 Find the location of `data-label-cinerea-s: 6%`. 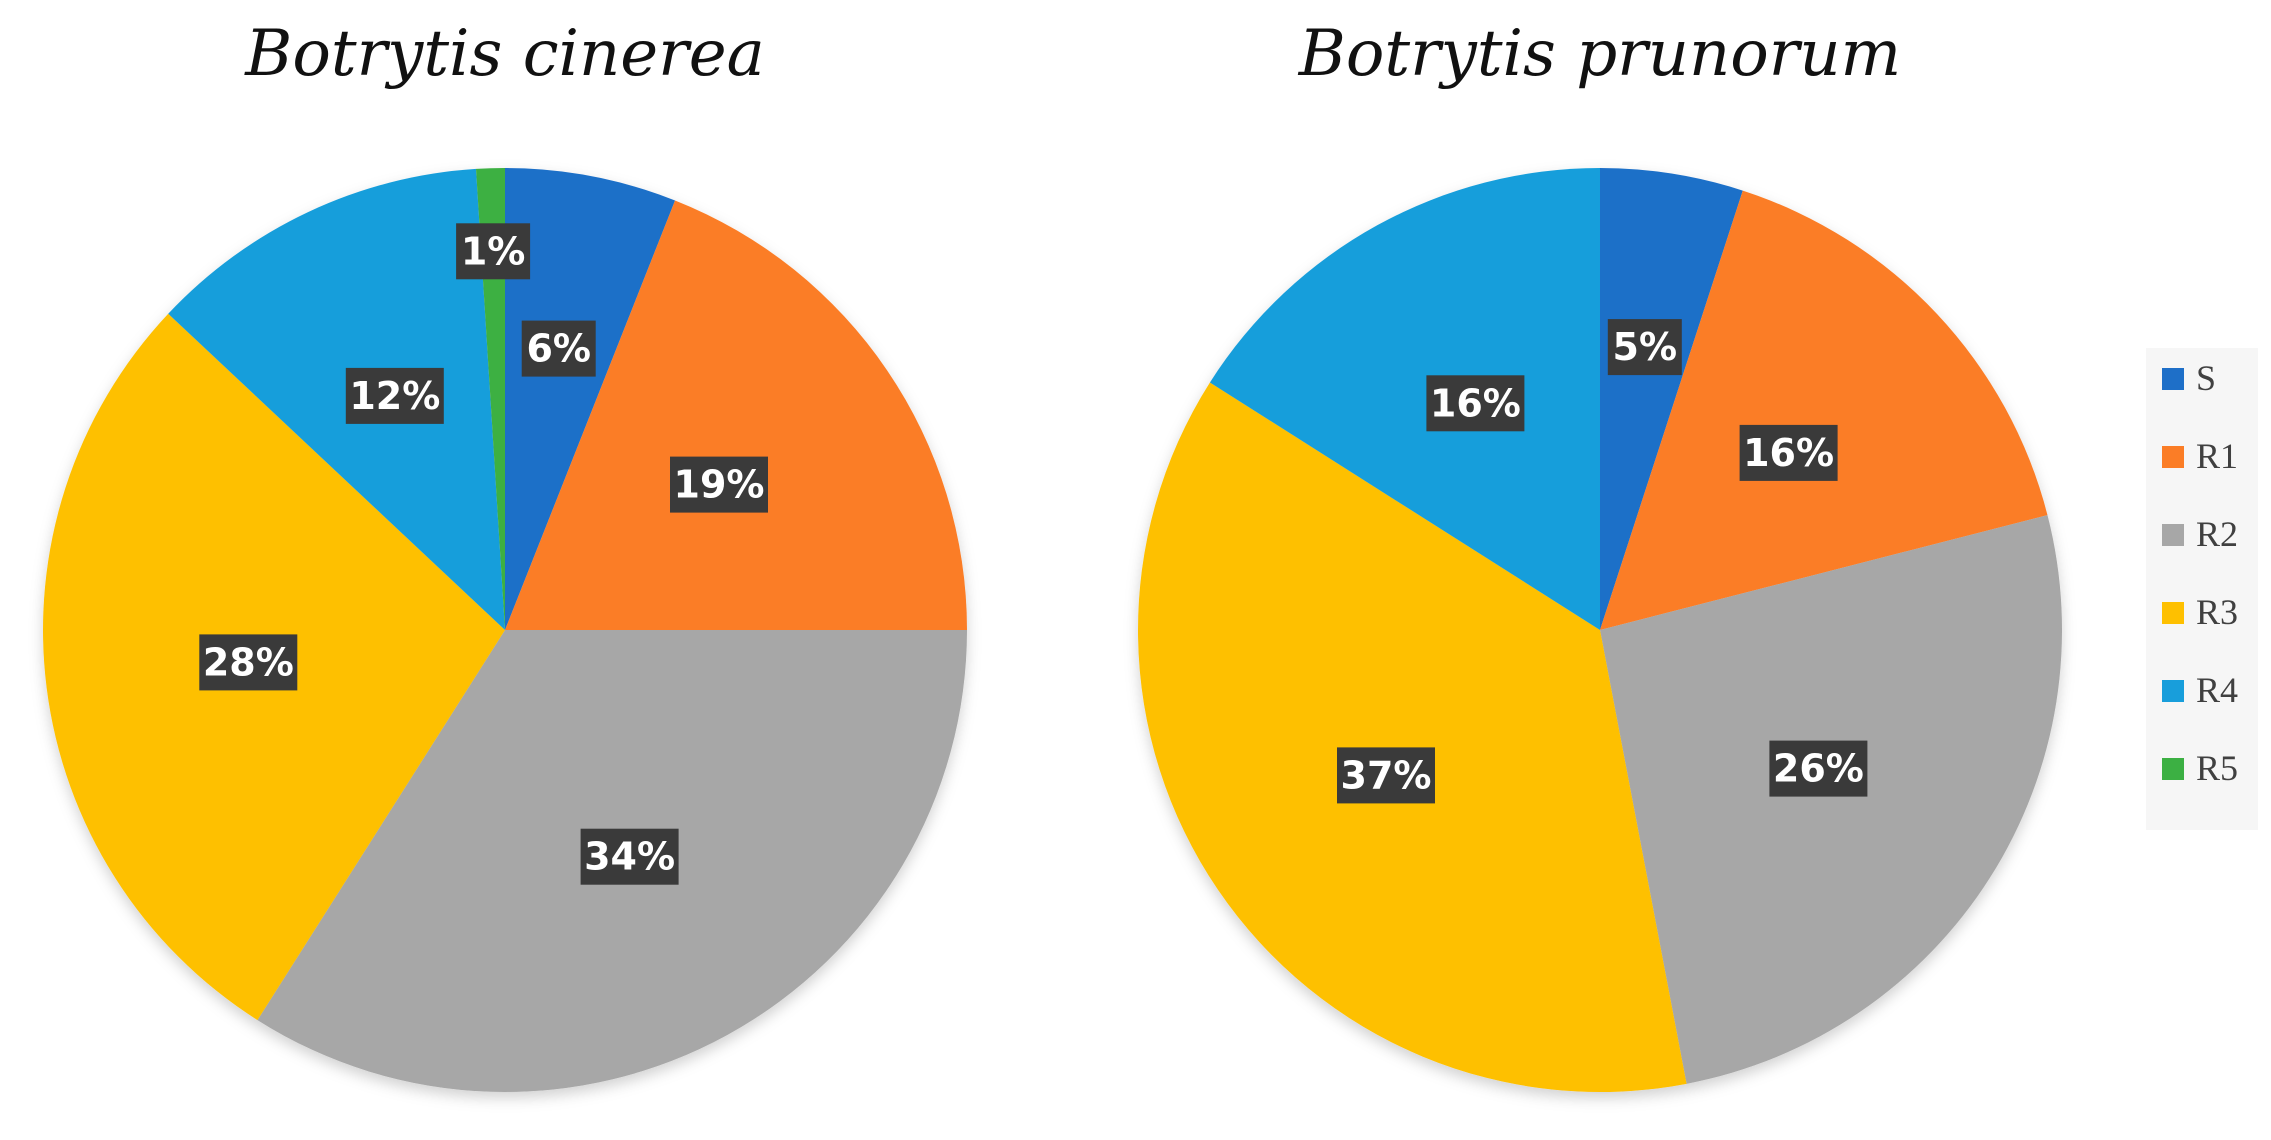

data-label-cinerea-s: 6% is located at coordinates (558, 348).